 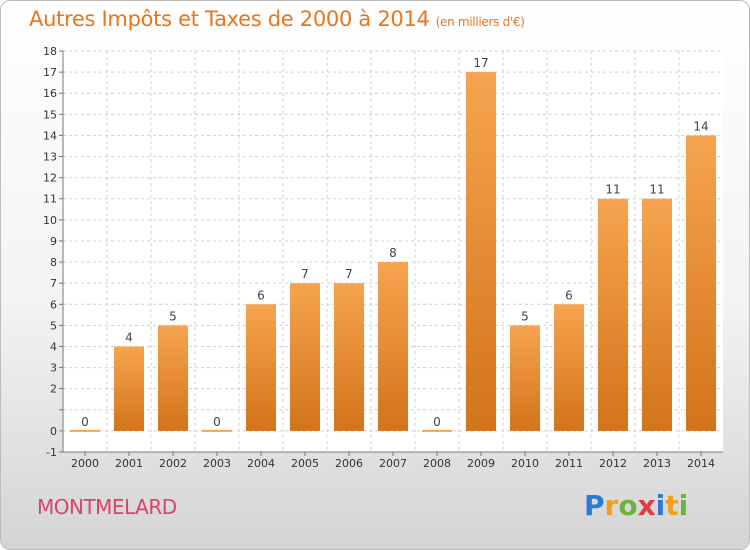 I want to click on x-tick-label: 2013, so click(x=657, y=463).